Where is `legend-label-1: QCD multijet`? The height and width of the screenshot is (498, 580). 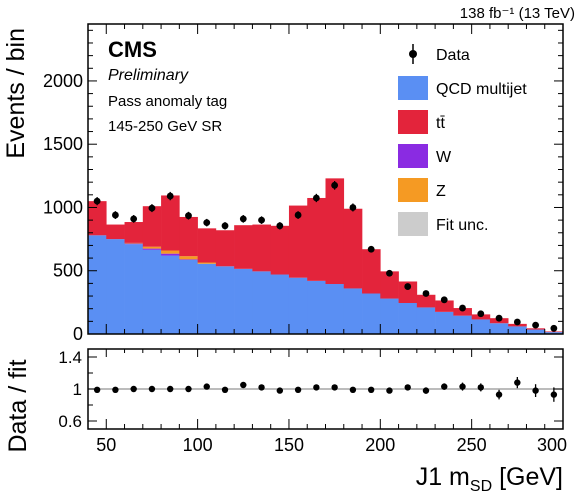
legend-label-1: QCD multijet is located at coordinates (481, 89).